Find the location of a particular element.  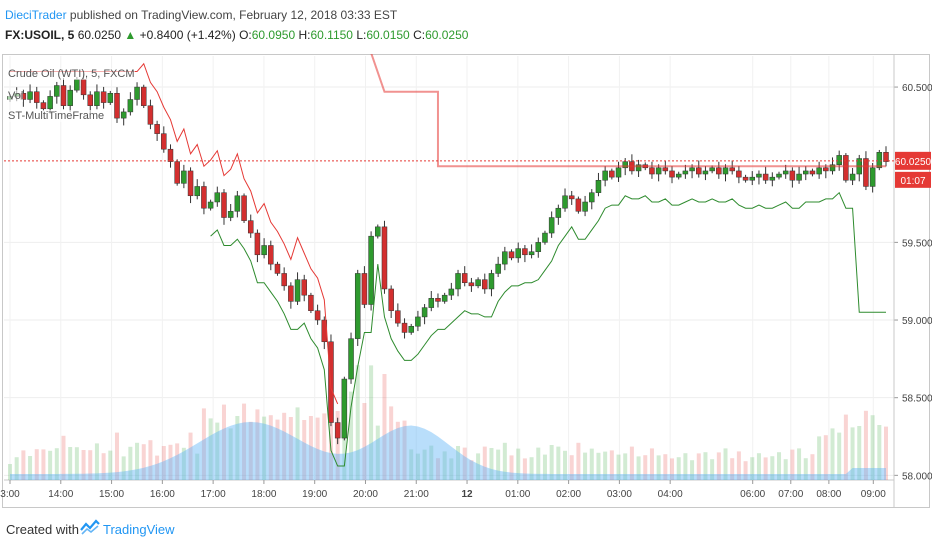

x-tick-label: 08:00 is located at coordinates (828, 494).